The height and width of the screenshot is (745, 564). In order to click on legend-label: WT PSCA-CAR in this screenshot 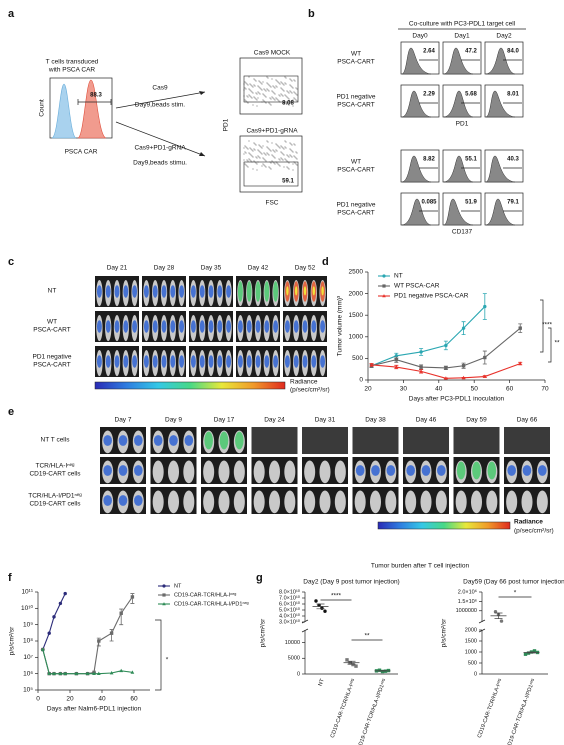, I will do `click(417, 286)`.